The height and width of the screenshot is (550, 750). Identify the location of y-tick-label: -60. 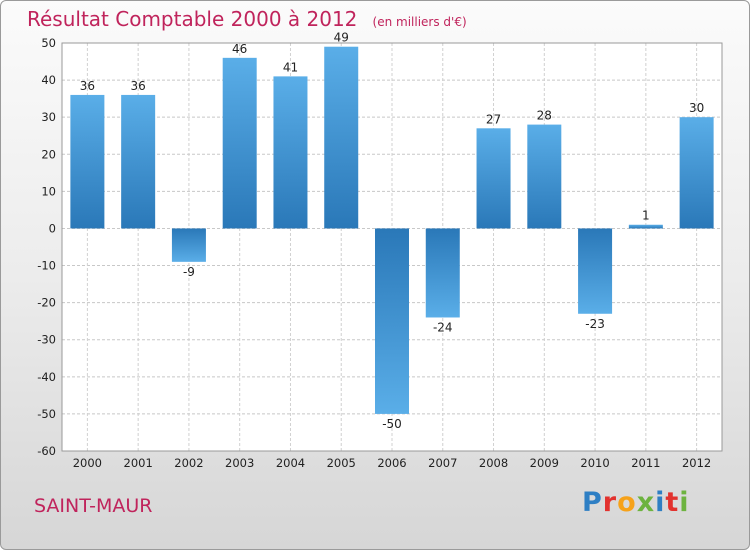
(46, 451).